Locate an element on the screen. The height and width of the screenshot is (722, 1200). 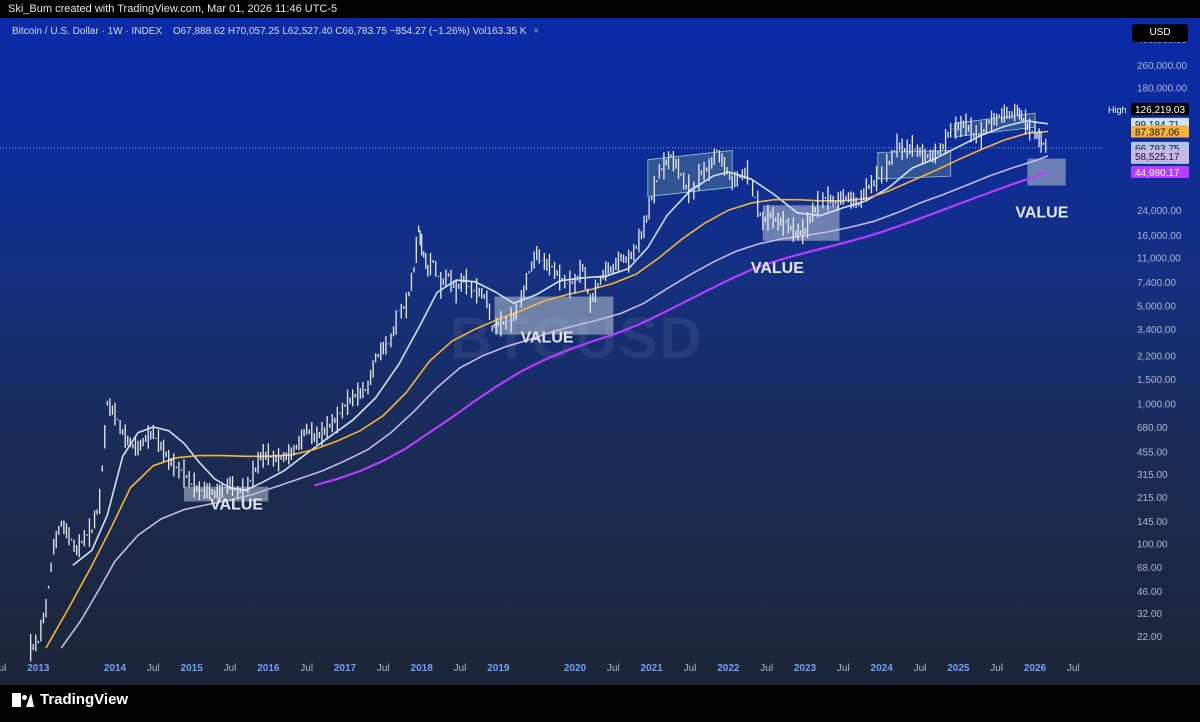
y-axis-tick-label: 680.00 is located at coordinates (1152, 428).